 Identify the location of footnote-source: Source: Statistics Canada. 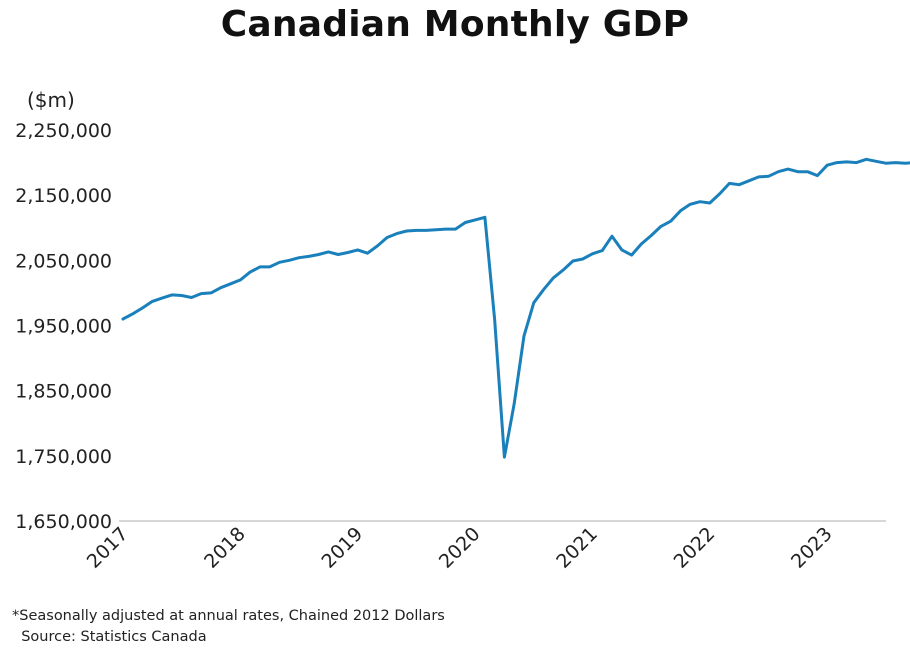
(109, 637).